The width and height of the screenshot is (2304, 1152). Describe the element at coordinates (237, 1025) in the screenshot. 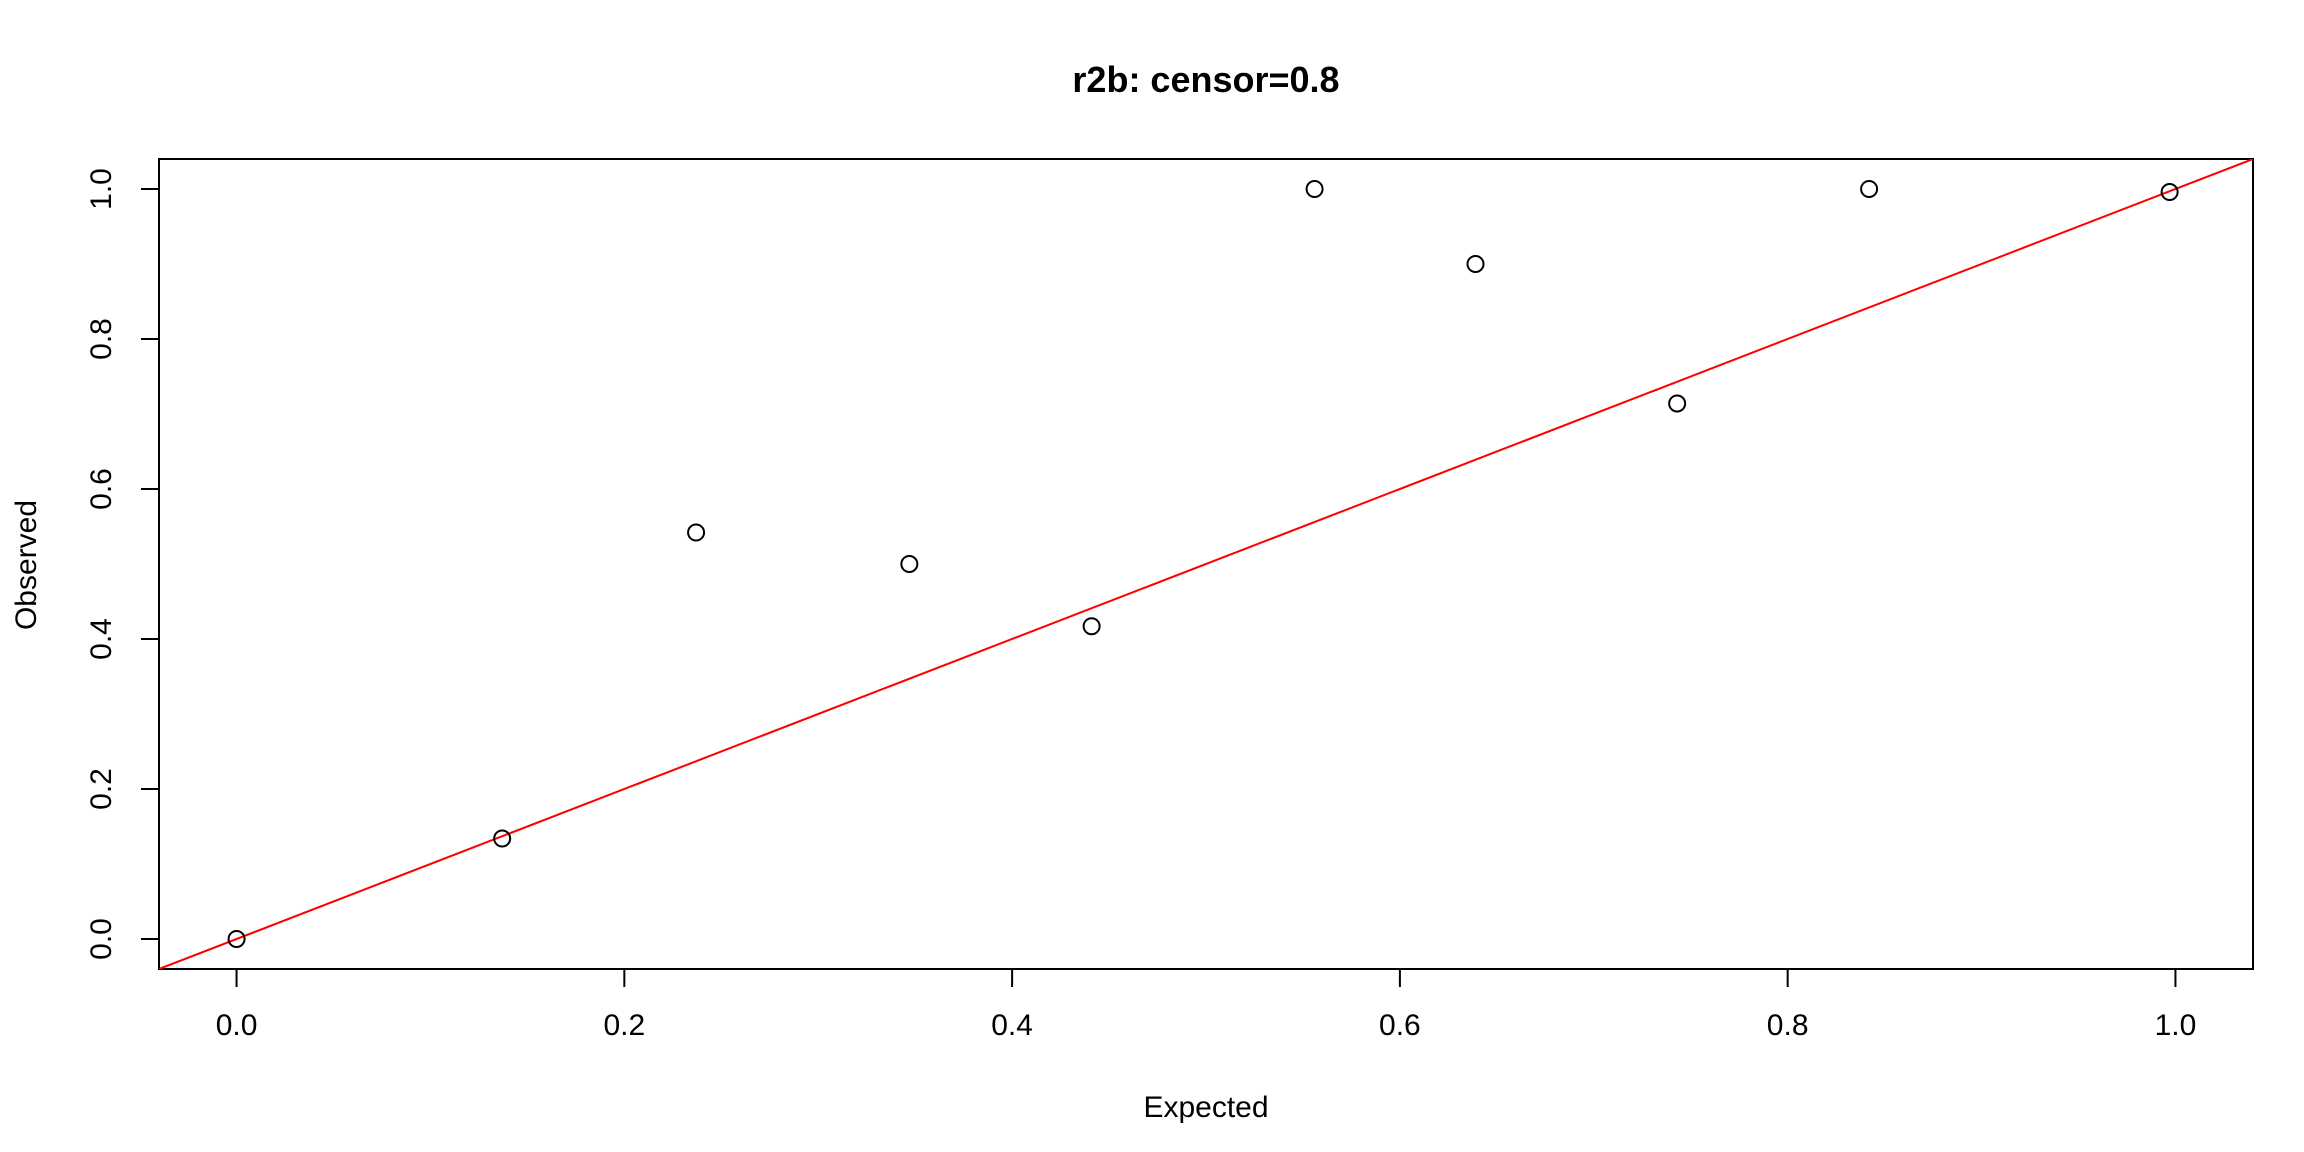

I see `x-tick-label: 0.0` at that location.